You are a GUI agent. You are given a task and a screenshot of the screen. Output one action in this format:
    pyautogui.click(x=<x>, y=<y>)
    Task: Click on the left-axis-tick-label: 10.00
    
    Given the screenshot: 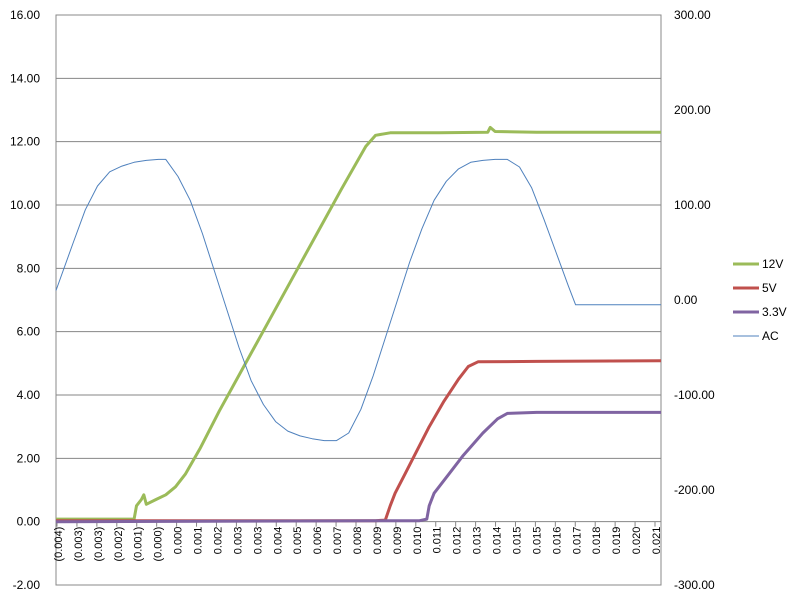 What is the action you would take?
    pyautogui.click(x=25, y=205)
    